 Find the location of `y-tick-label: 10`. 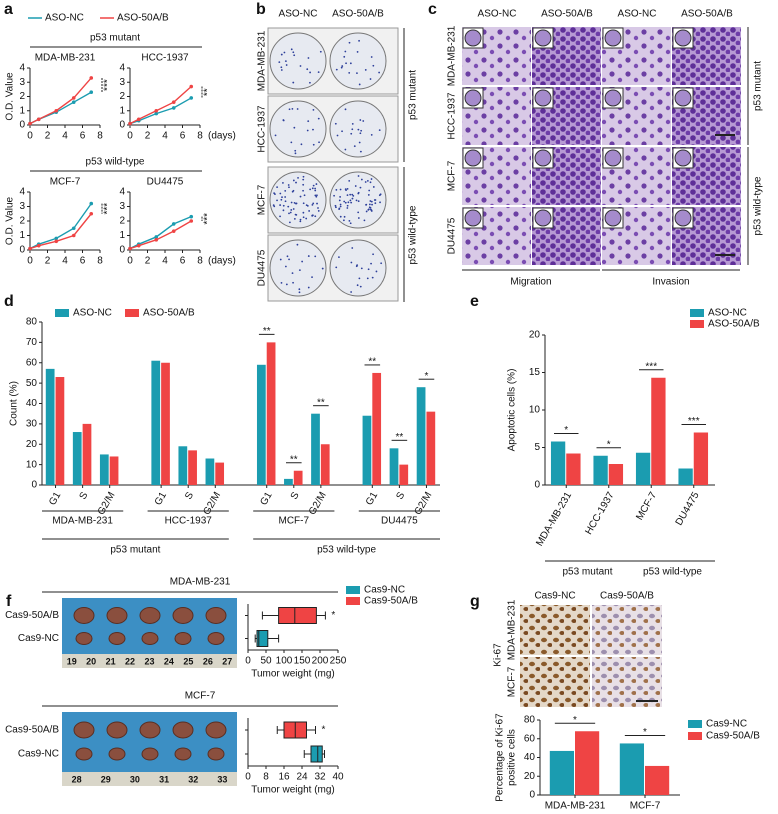

y-tick-label: 10 is located at coordinates (32, 464).